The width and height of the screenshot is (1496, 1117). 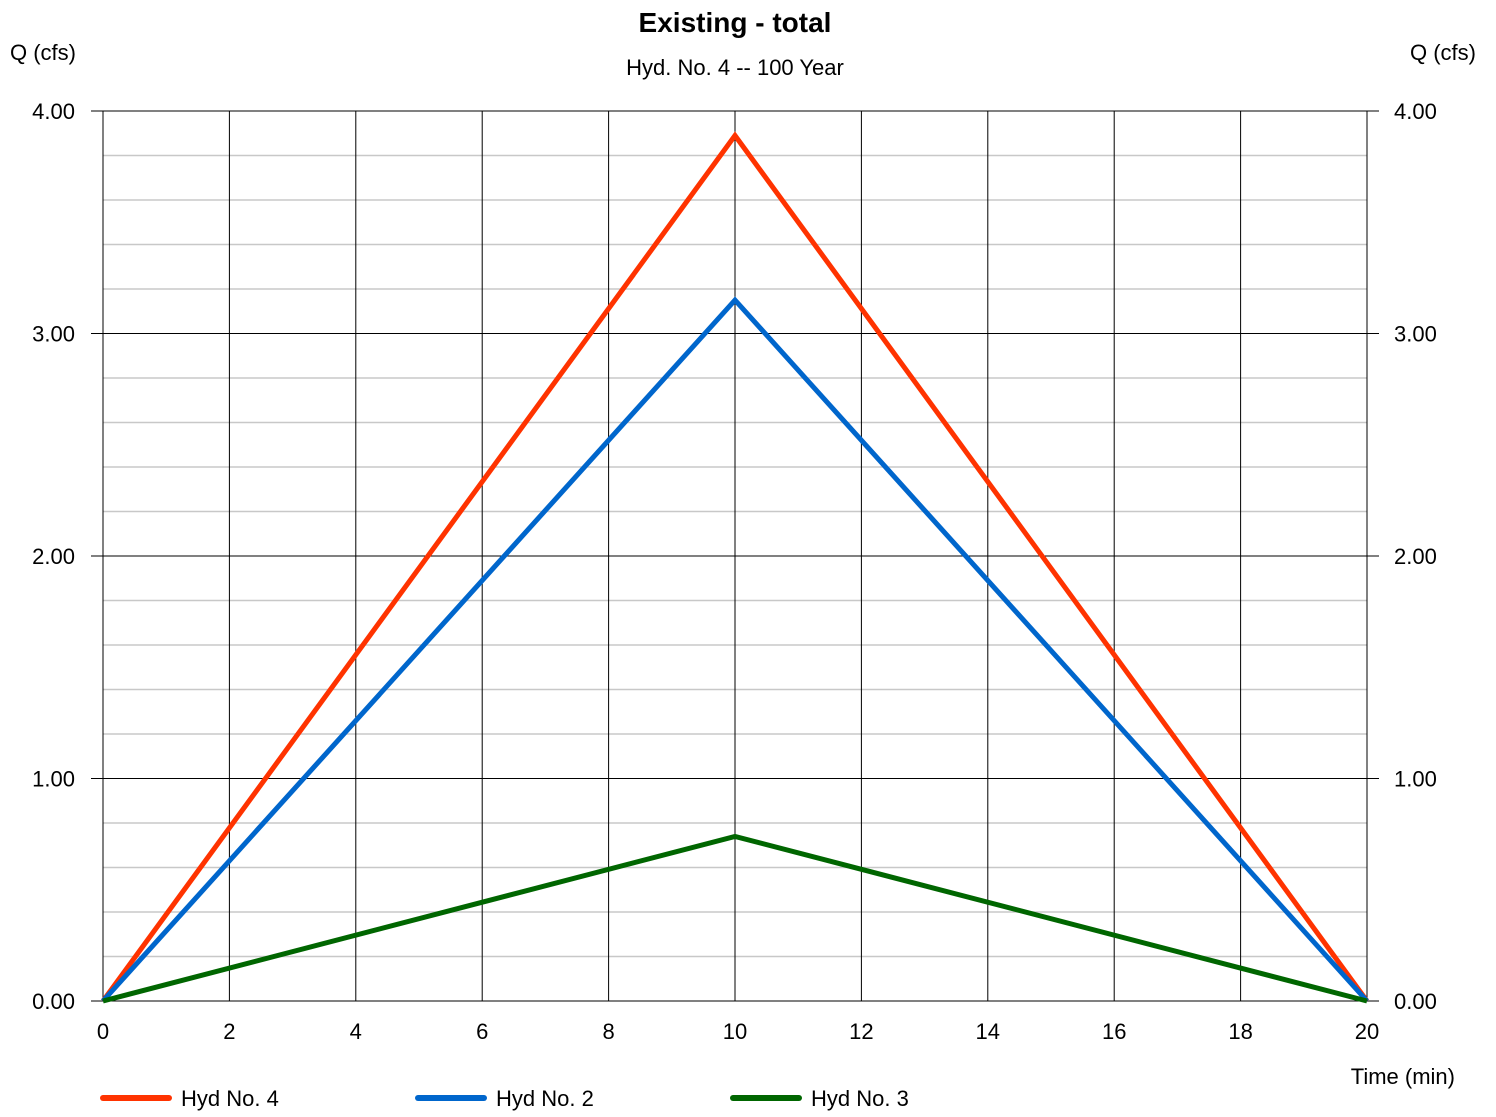 What do you see at coordinates (1415, 111) in the screenshot?
I see `y-tick-label-right: 4.00` at bounding box center [1415, 111].